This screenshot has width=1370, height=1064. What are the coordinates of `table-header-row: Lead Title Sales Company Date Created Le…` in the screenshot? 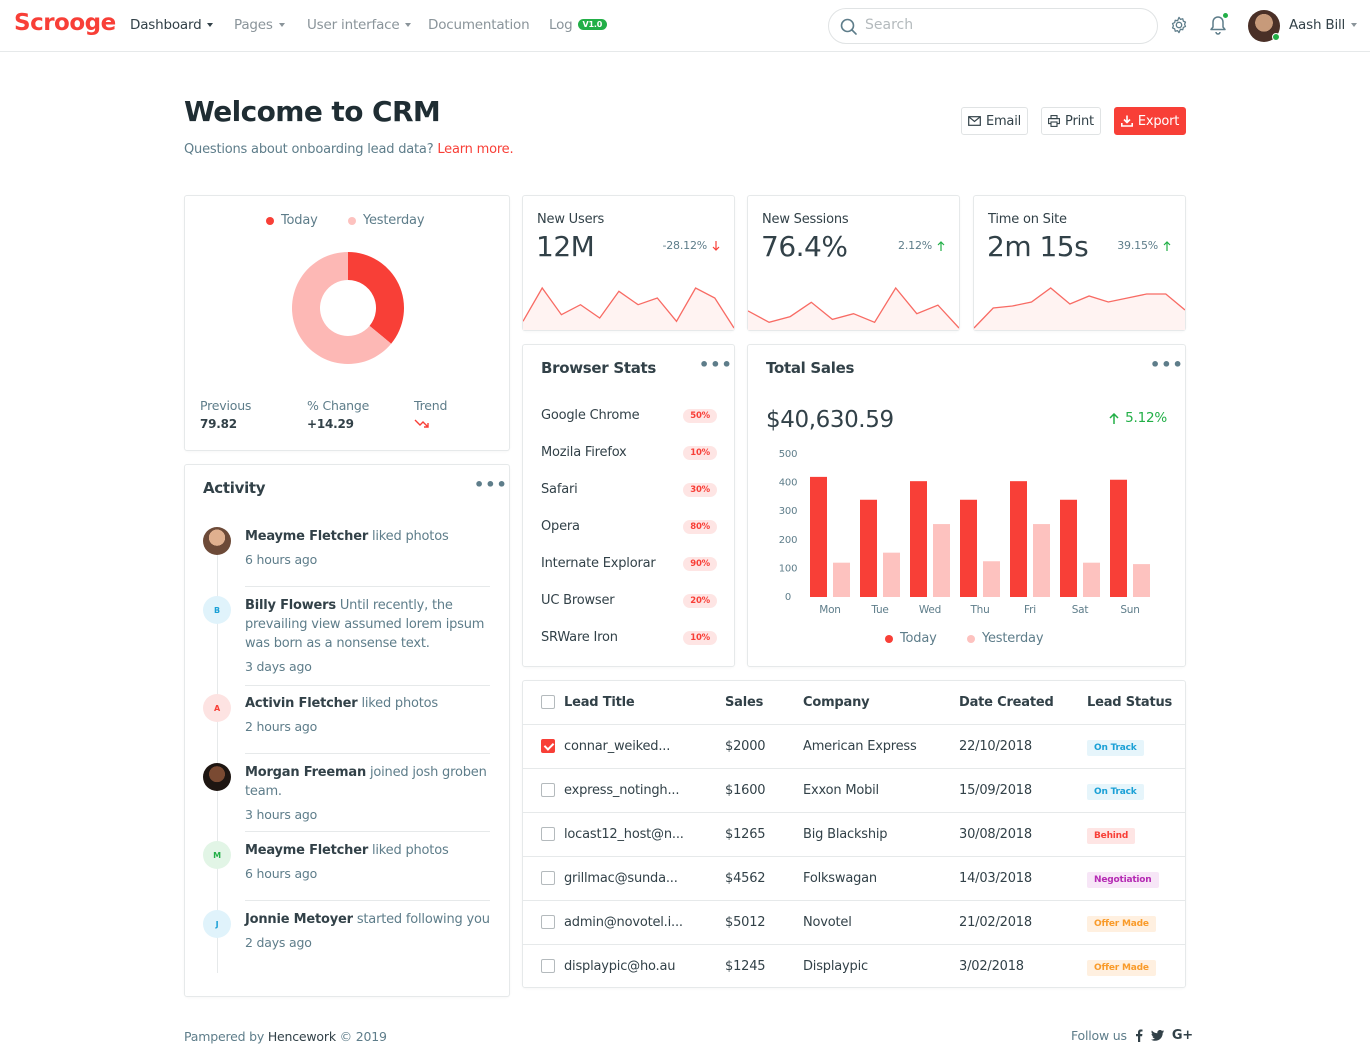 It's located at (854, 703).